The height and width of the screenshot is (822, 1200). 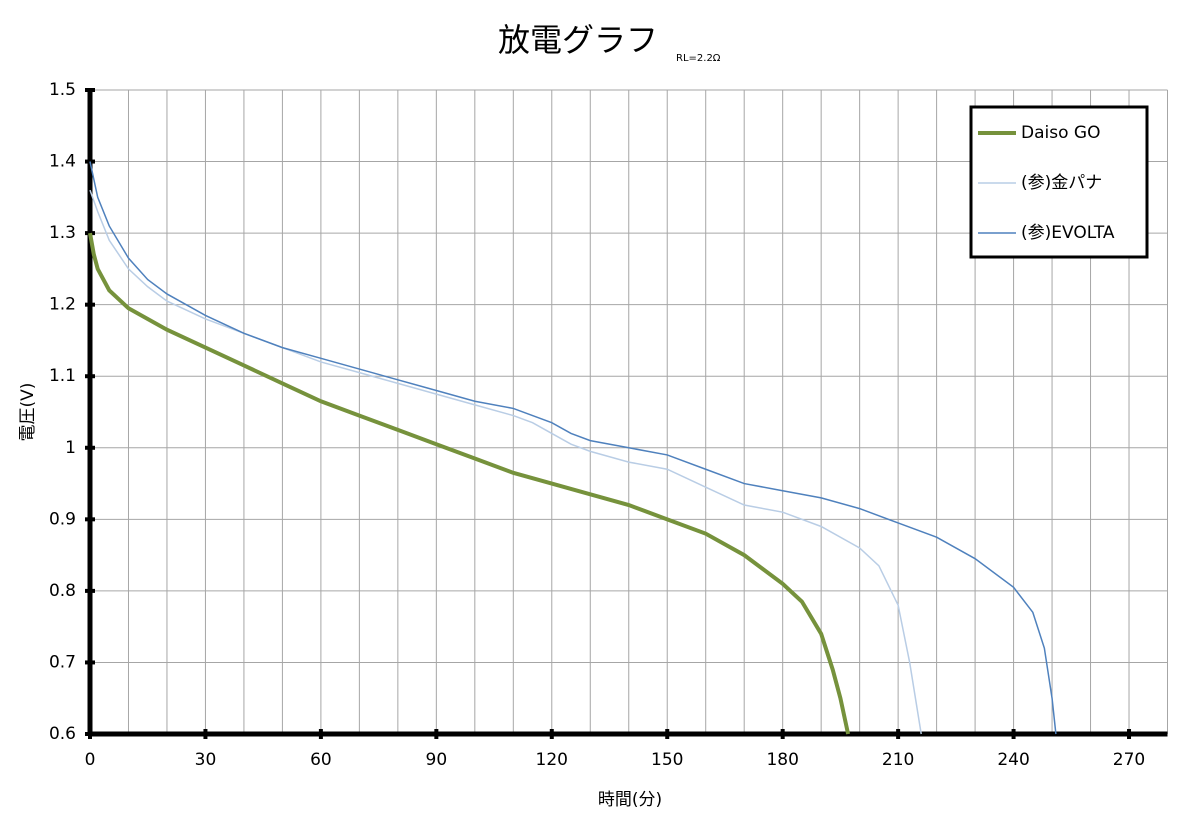 What do you see at coordinates (62, 519) in the screenshot?
I see `y-tick-label: 0.9` at bounding box center [62, 519].